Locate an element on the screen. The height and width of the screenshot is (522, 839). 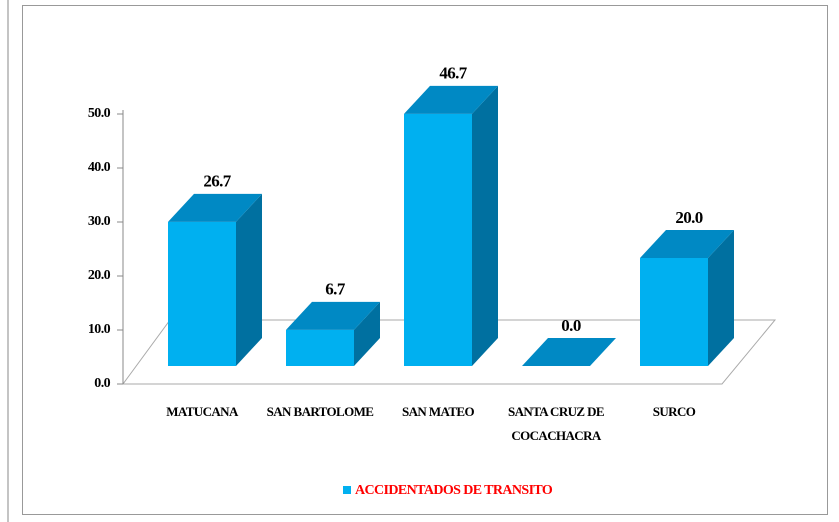
y-tick-label: 30.0 is located at coordinates (99, 221).